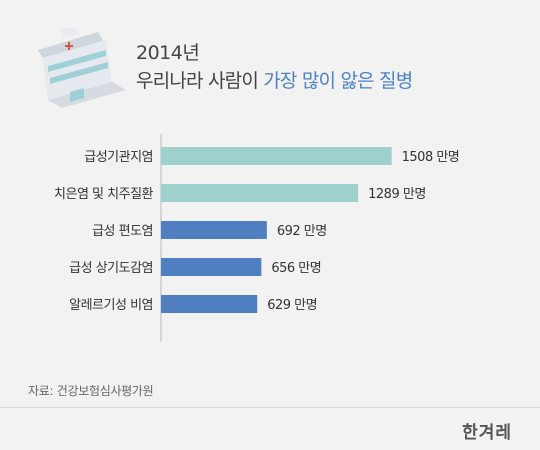 The height and width of the screenshot is (450, 540). Describe the element at coordinates (487, 433) in the screenshot. I see `publisher-logo: 한겨레` at that location.